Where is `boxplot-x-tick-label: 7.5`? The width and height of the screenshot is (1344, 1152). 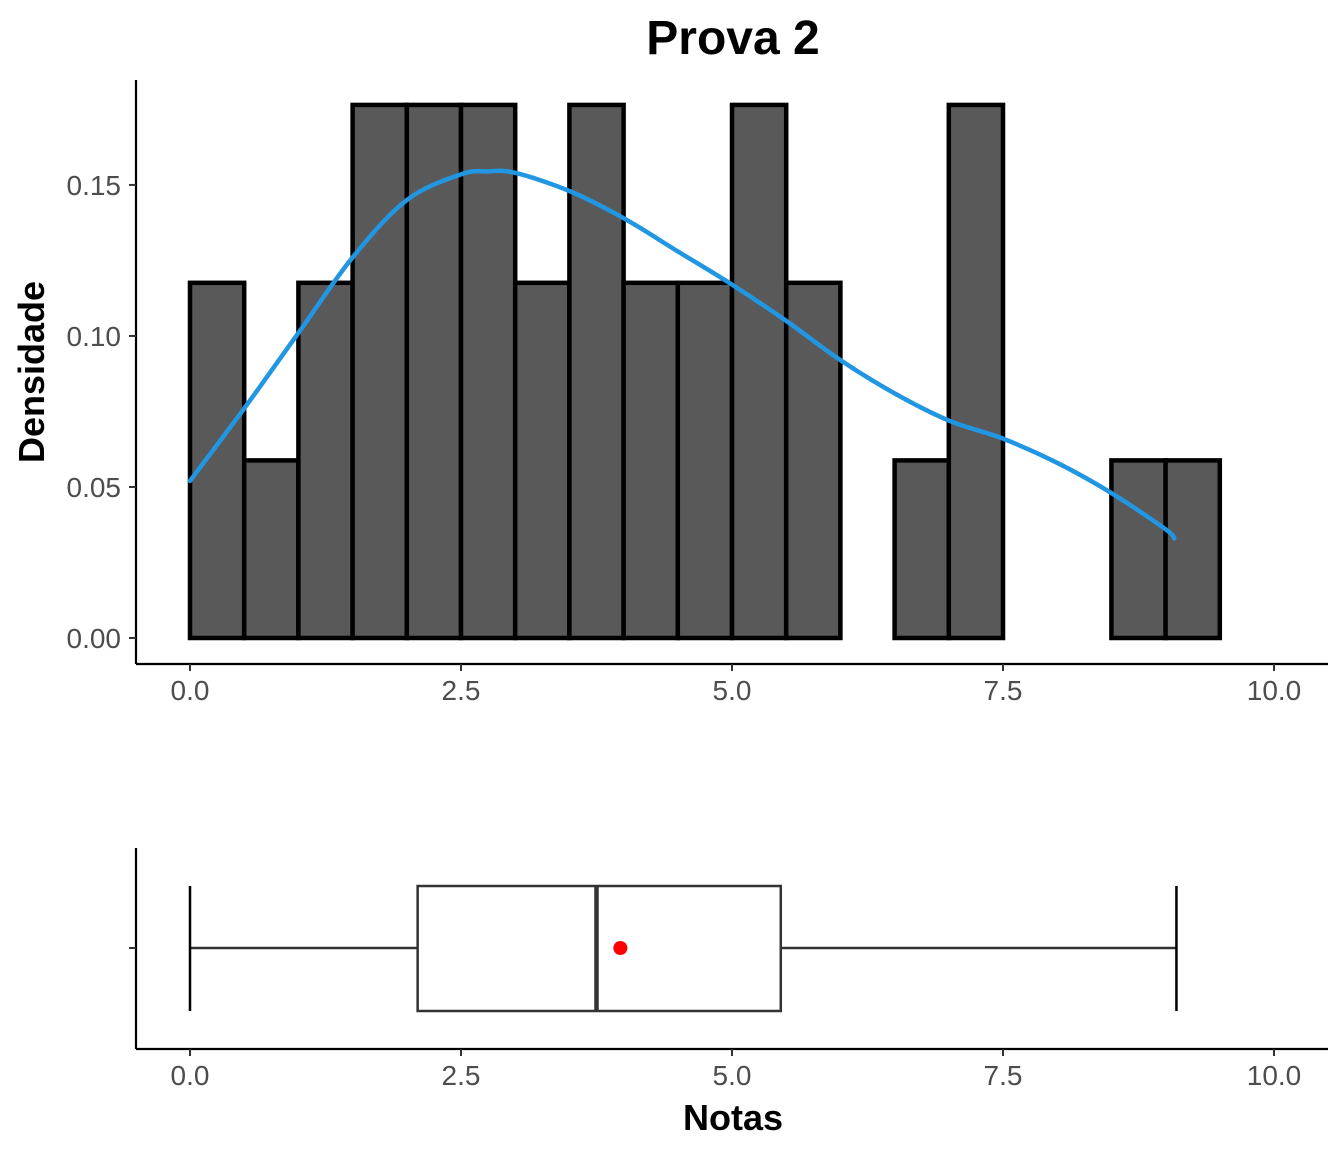
boxplot-x-tick-label: 7.5 is located at coordinates (1003, 1075).